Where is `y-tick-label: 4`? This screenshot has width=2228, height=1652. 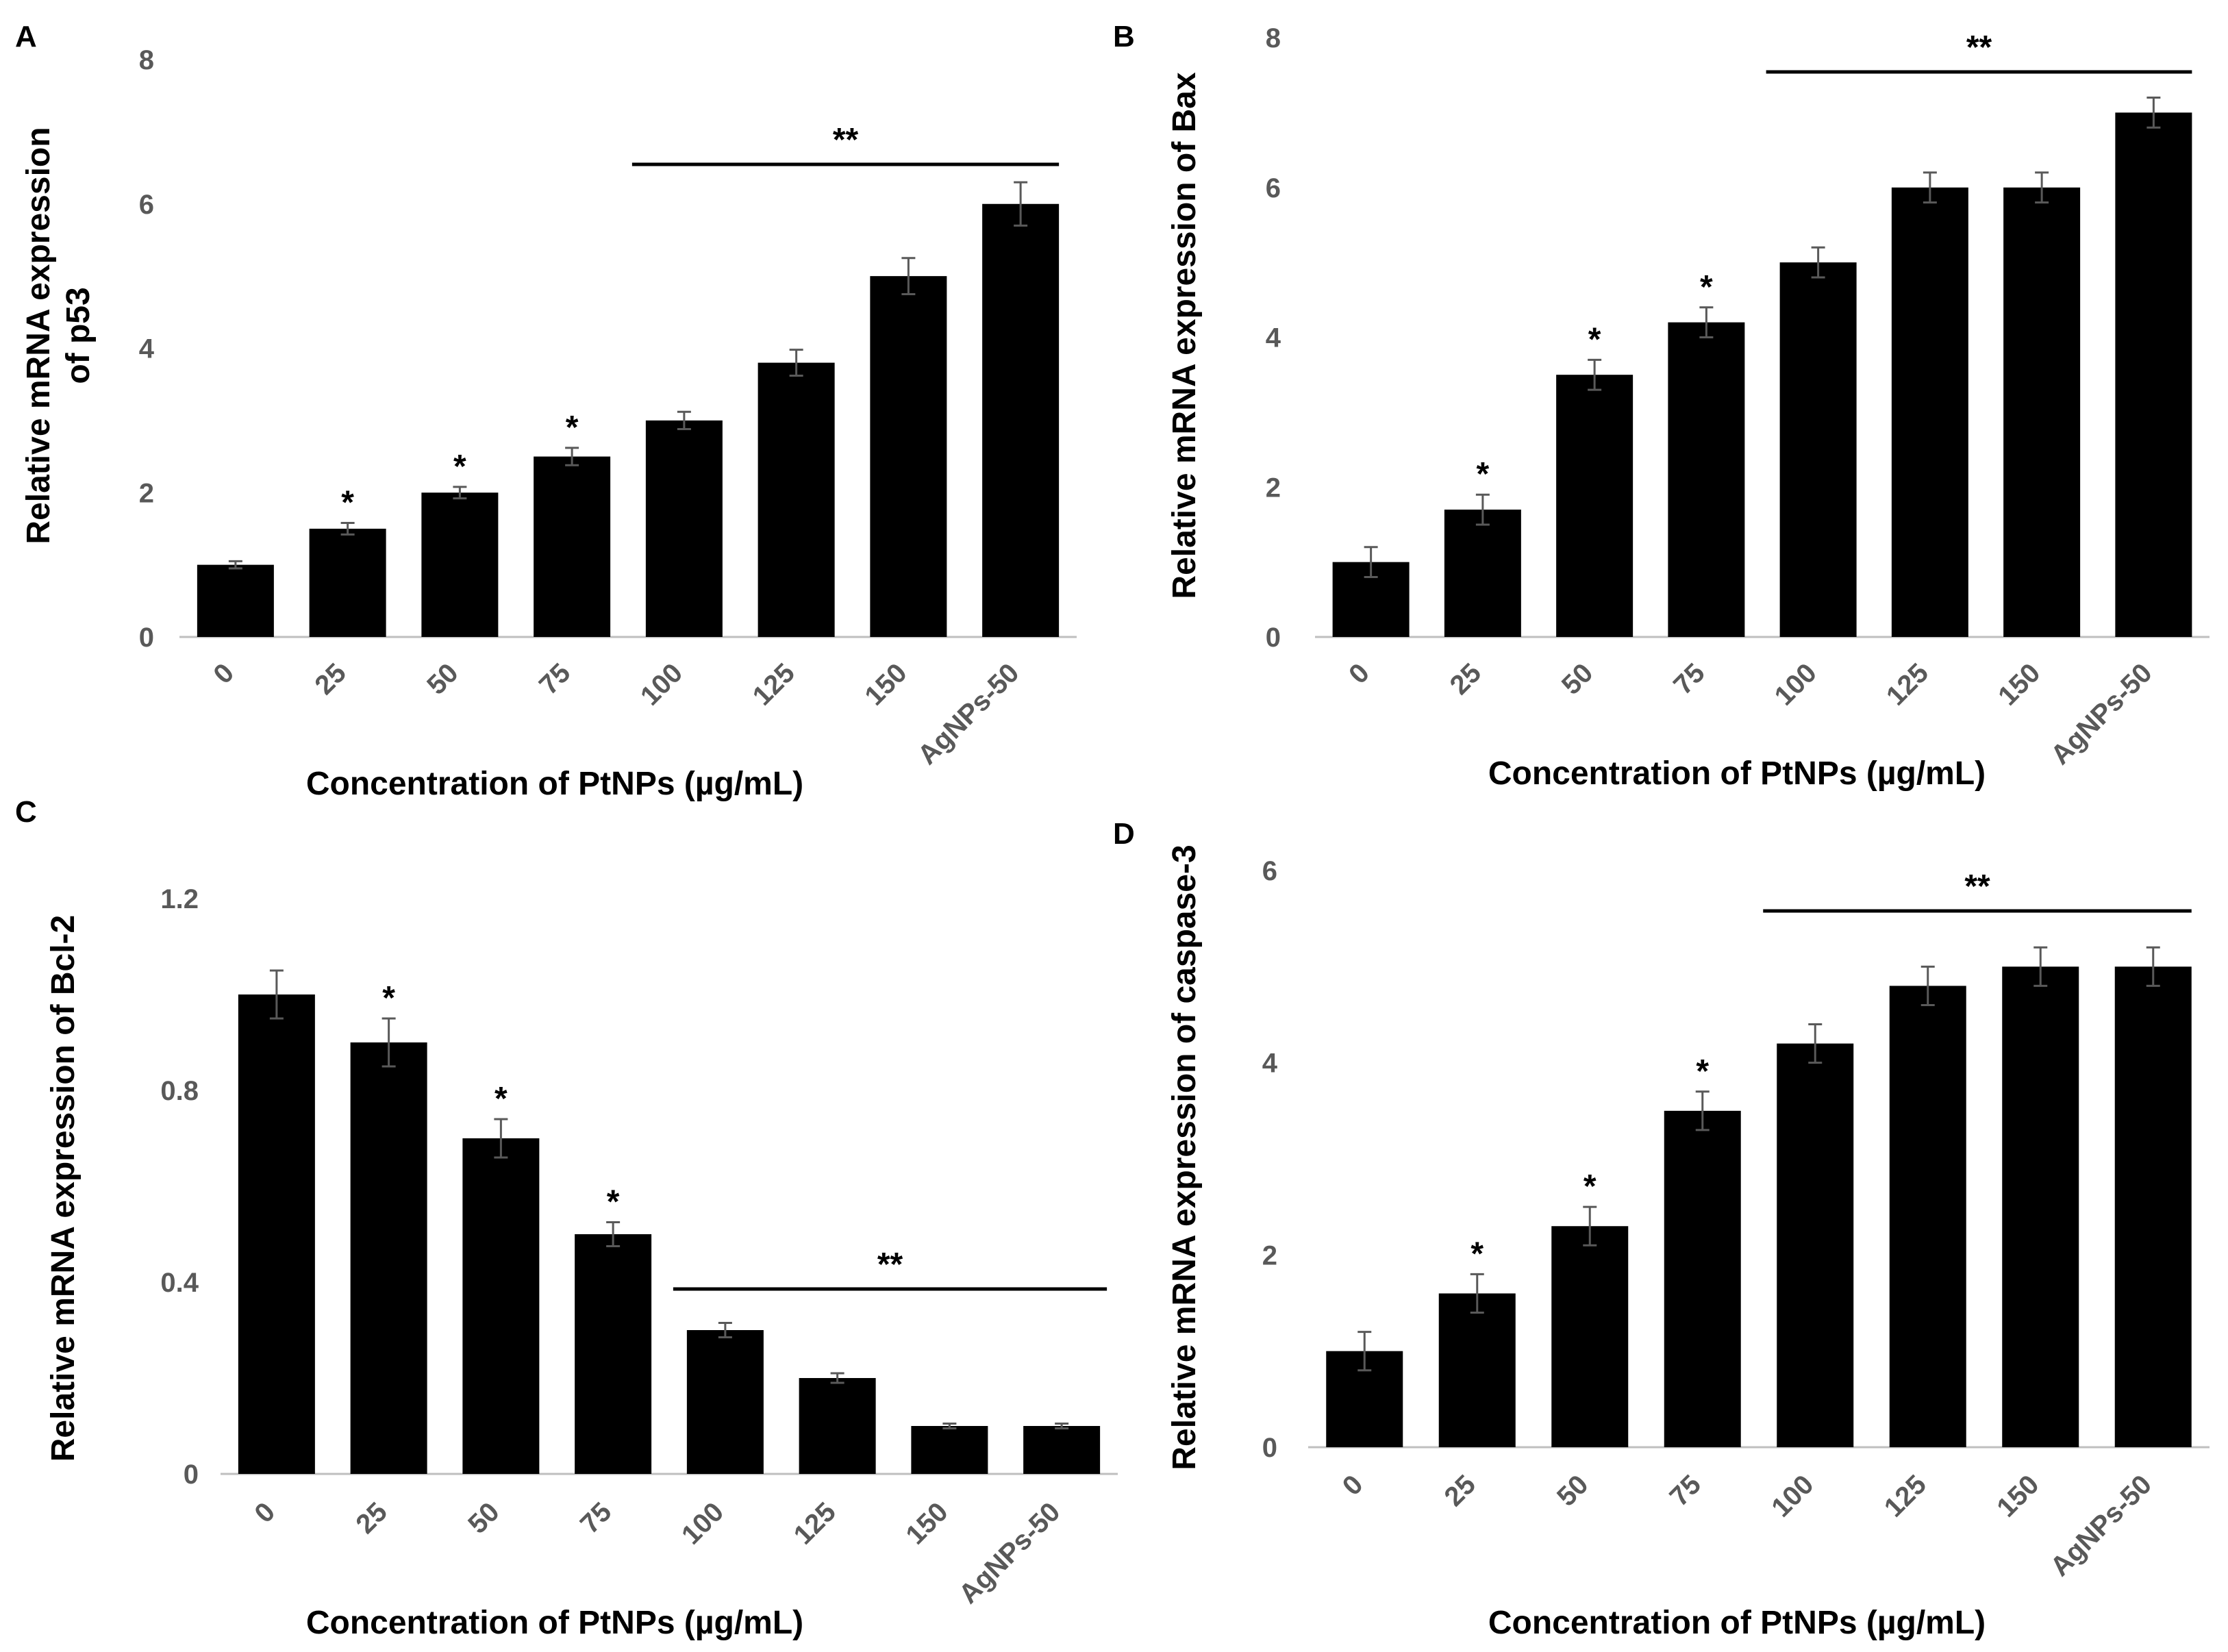
y-tick-label: 4 is located at coordinates (1273, 338).